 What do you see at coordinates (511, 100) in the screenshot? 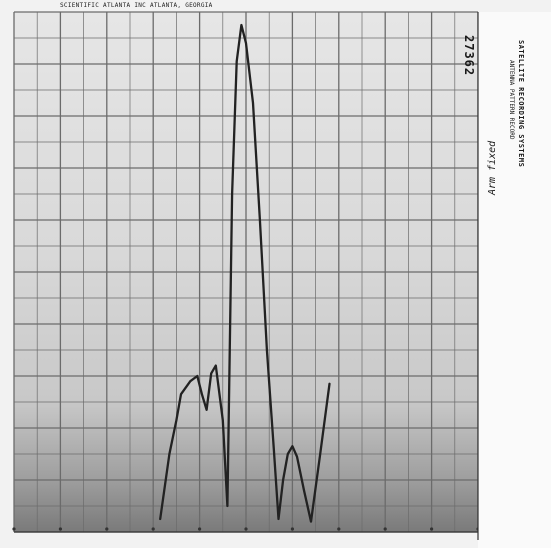
I see `side-subtitle: ANTENNA PATTERN RECORD` at bounding box center [511, 100].